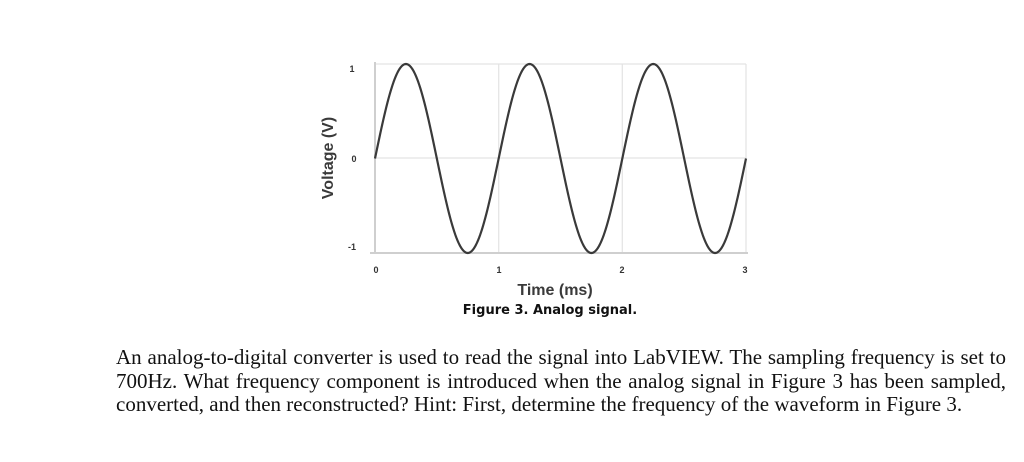 The width and height of the screenshot is (1024, 462). What do you see at coordinates (498, 270) in the screenshot?
I see `x-tick-1: 1` at bounding box center [498, 270].